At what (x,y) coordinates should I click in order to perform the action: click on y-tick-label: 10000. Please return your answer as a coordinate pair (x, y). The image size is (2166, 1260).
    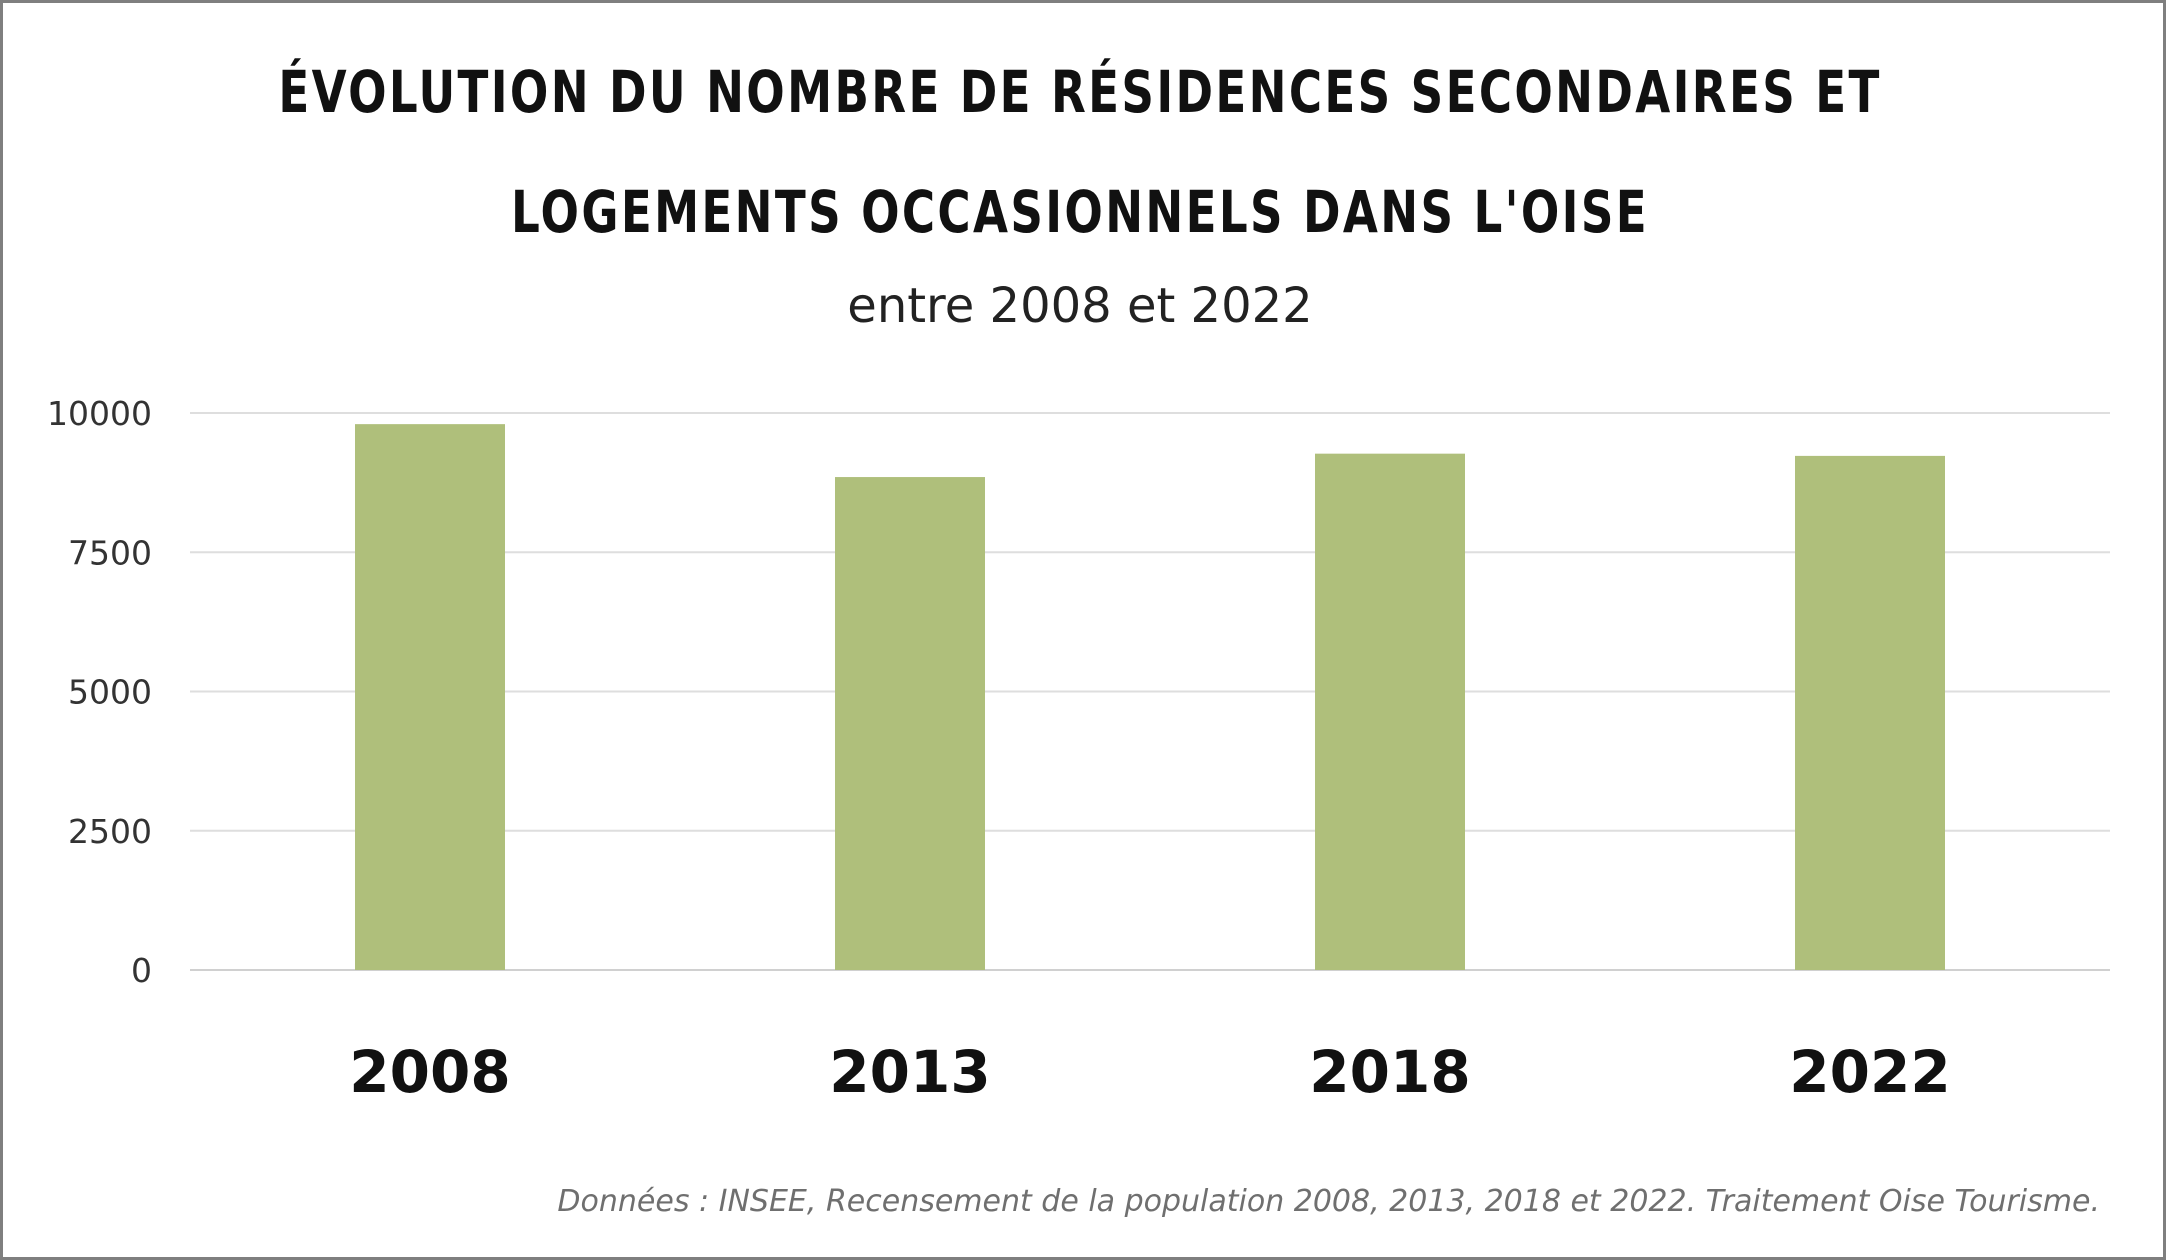
    Looking at the image, I should click on (99, 413).